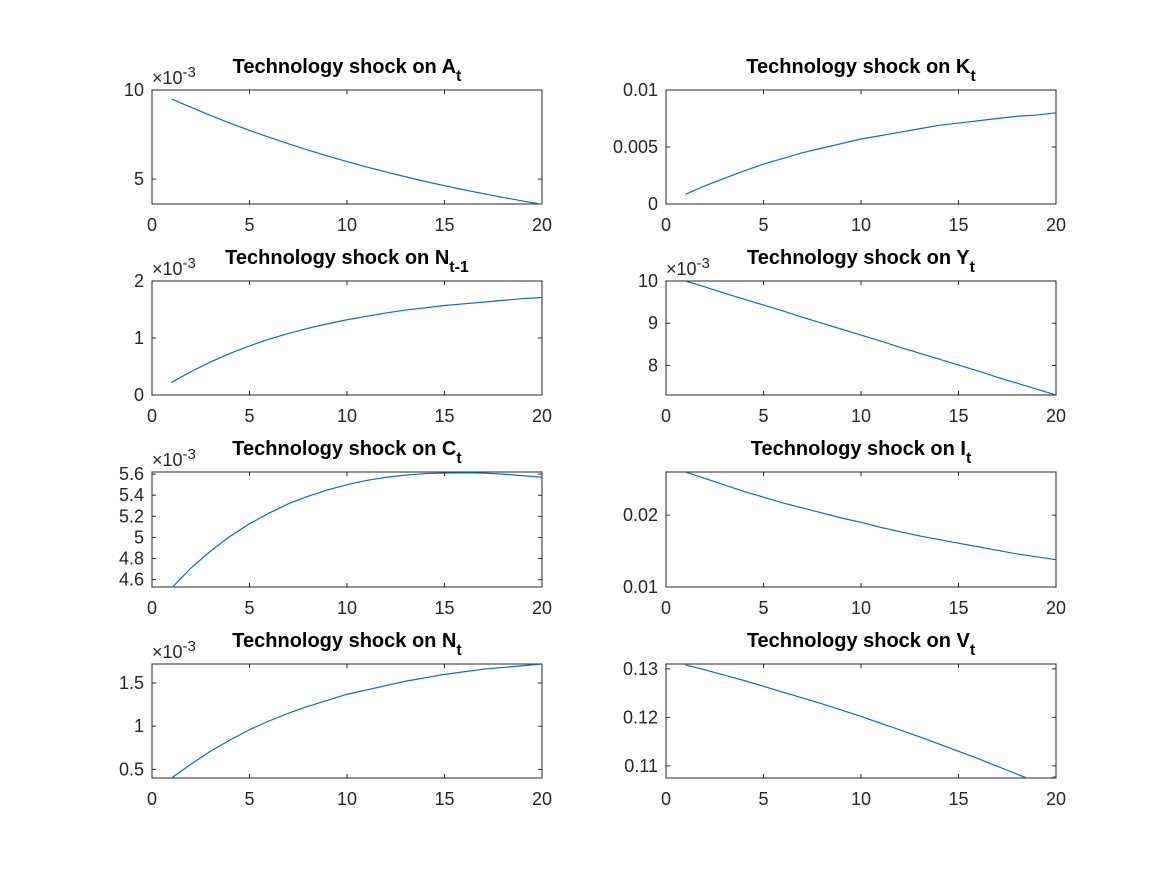 Image resolution: width=1167 pixels, height=875 pixels. What do you see at coordinates (347, 644) in the screenshot?
I see `subplot-title: Technology shock on Nt` at bounding box center [347, 644].